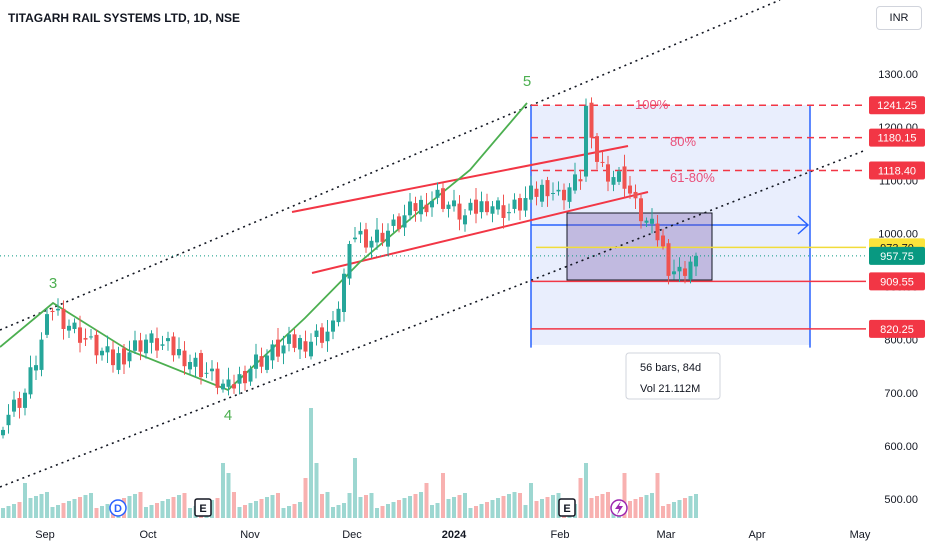  I want to click on measure-bars-text: 56 bars, 84d, so click(670, 368).